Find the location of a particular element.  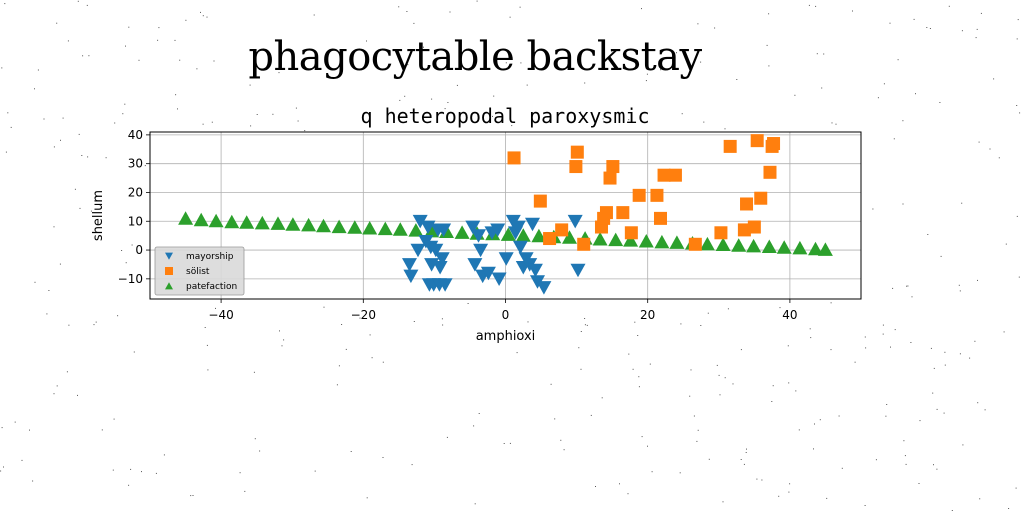

y-tick-label: −10 is located at coordinates (130, 279).